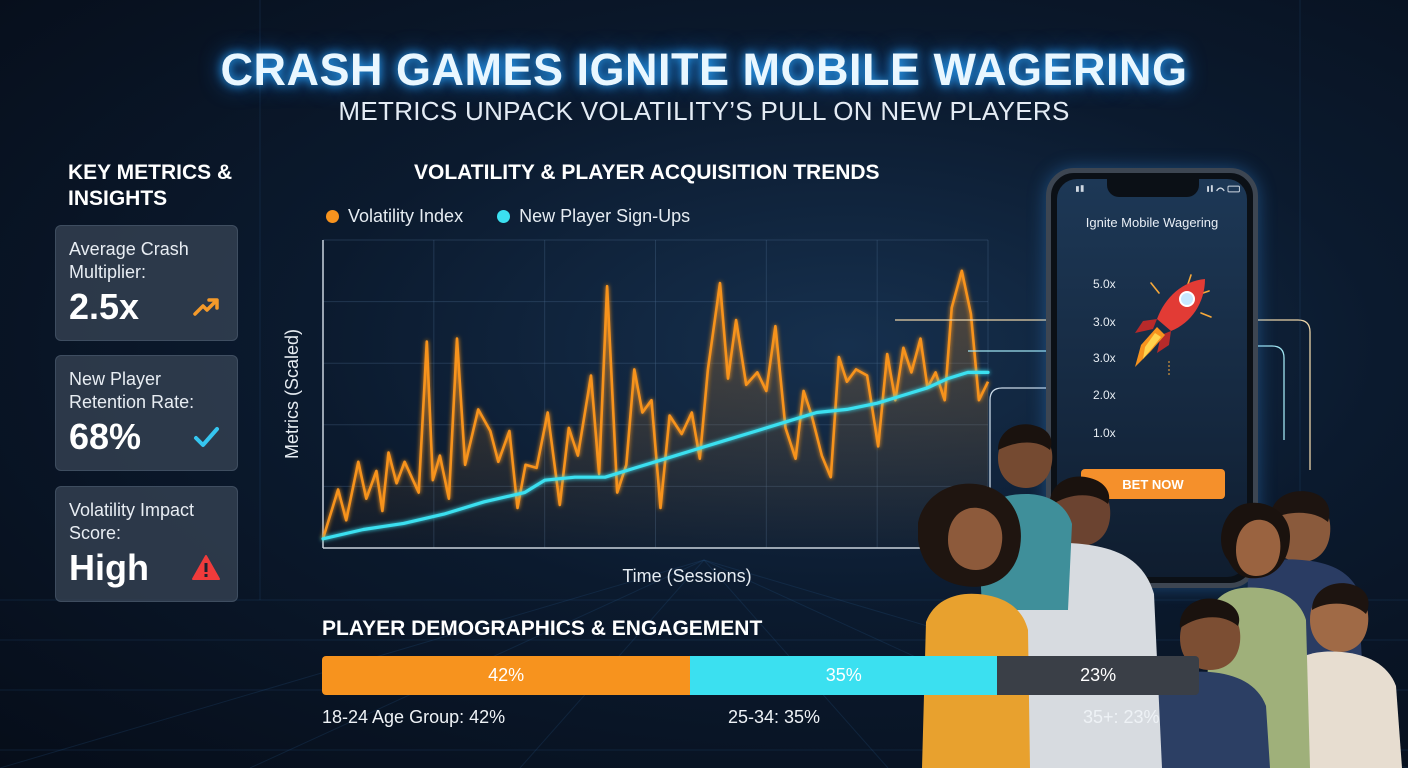 This screenshot has width=1408, height=768. Describe the element at coordinates (686, 576) in the screenshot. I see `x-axis-label: Time (Sessions)` at that location.